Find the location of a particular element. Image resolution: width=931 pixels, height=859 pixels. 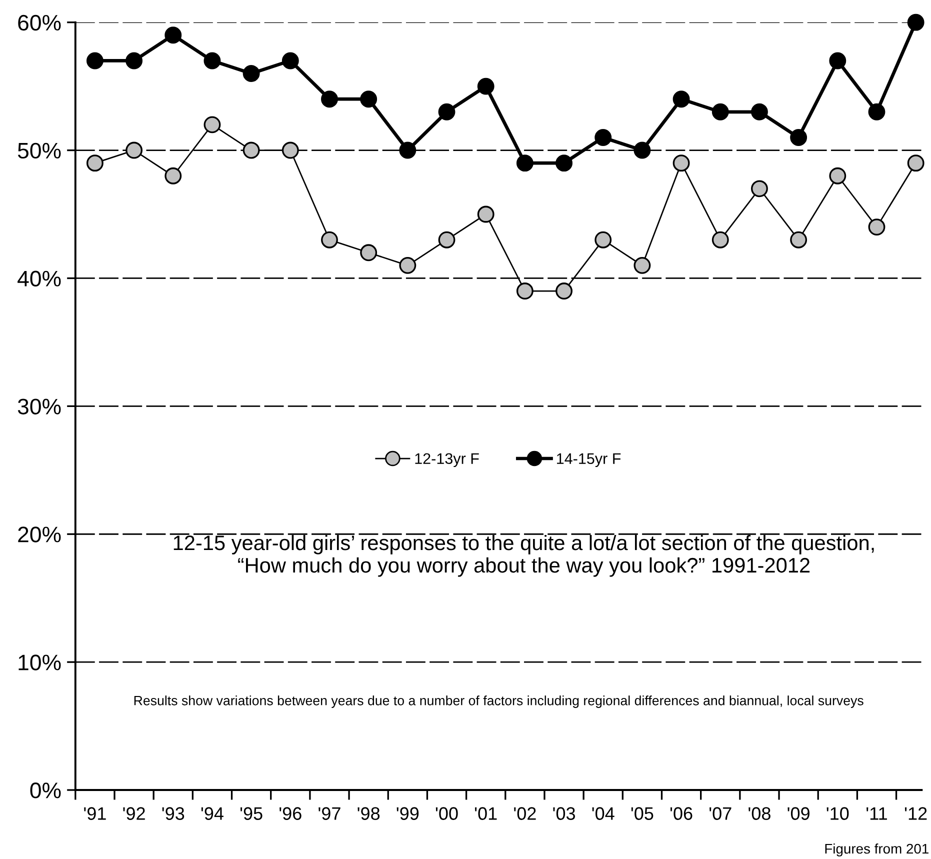

x-tick-label: '96 is located at coordinates (291, 813).